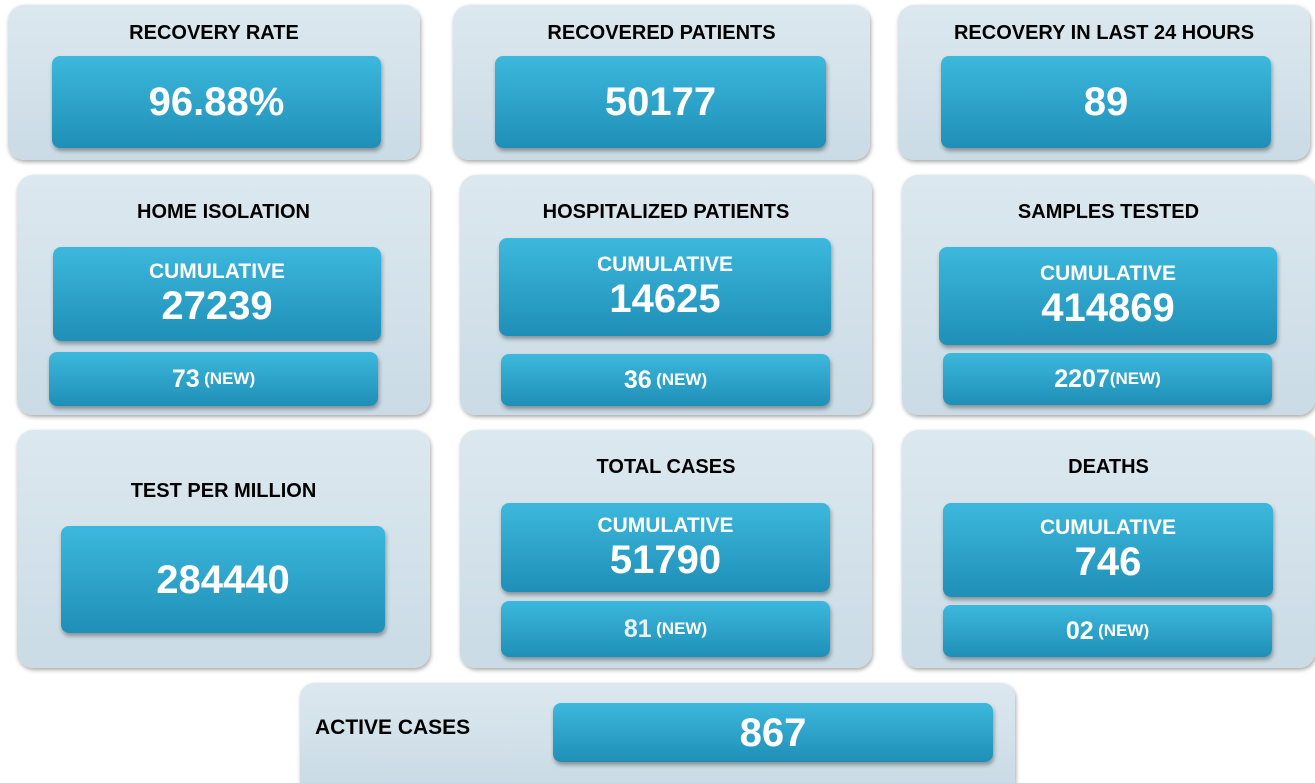  What do you see at coordinates (223, 212) in the screenshot?
I see `card-title: HOME ISOLATION` at bounding box center [223, 212].